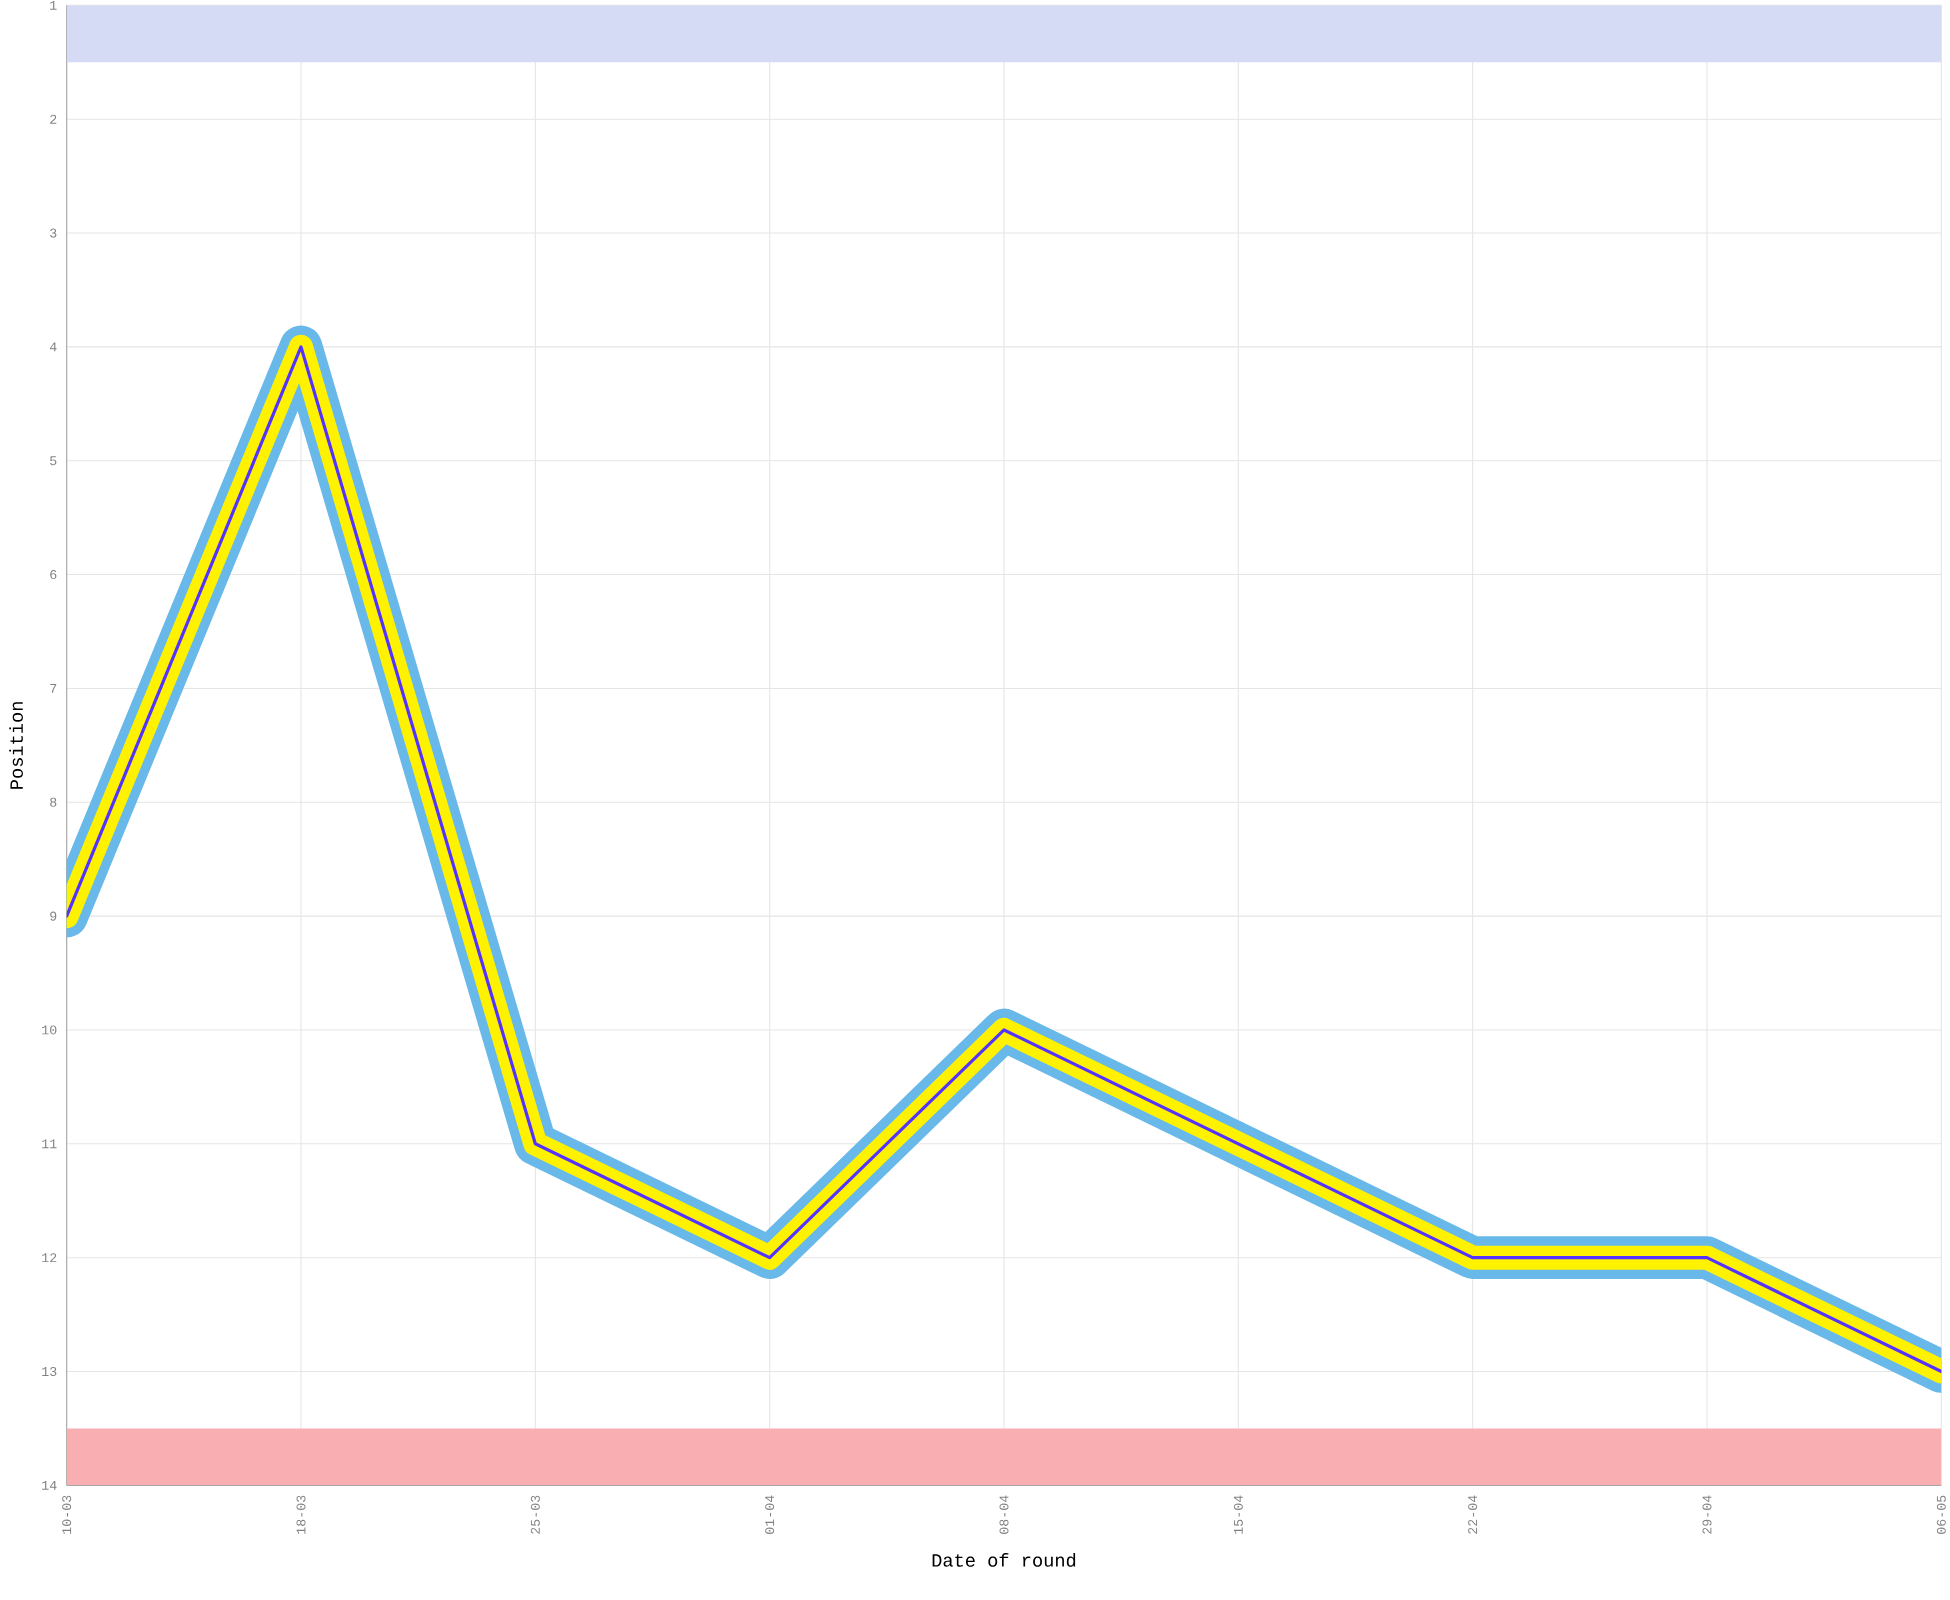 The width and height of the screenshot is (1950, 1600). Describe the element at coordinates (16, 745) in the screenshot. I see `y-axis-title: Position` at that location.